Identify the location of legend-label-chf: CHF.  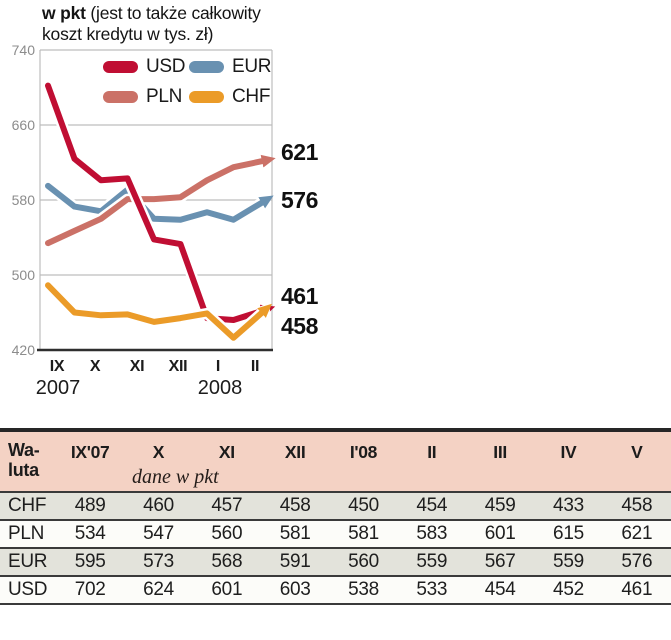
(251, 96).